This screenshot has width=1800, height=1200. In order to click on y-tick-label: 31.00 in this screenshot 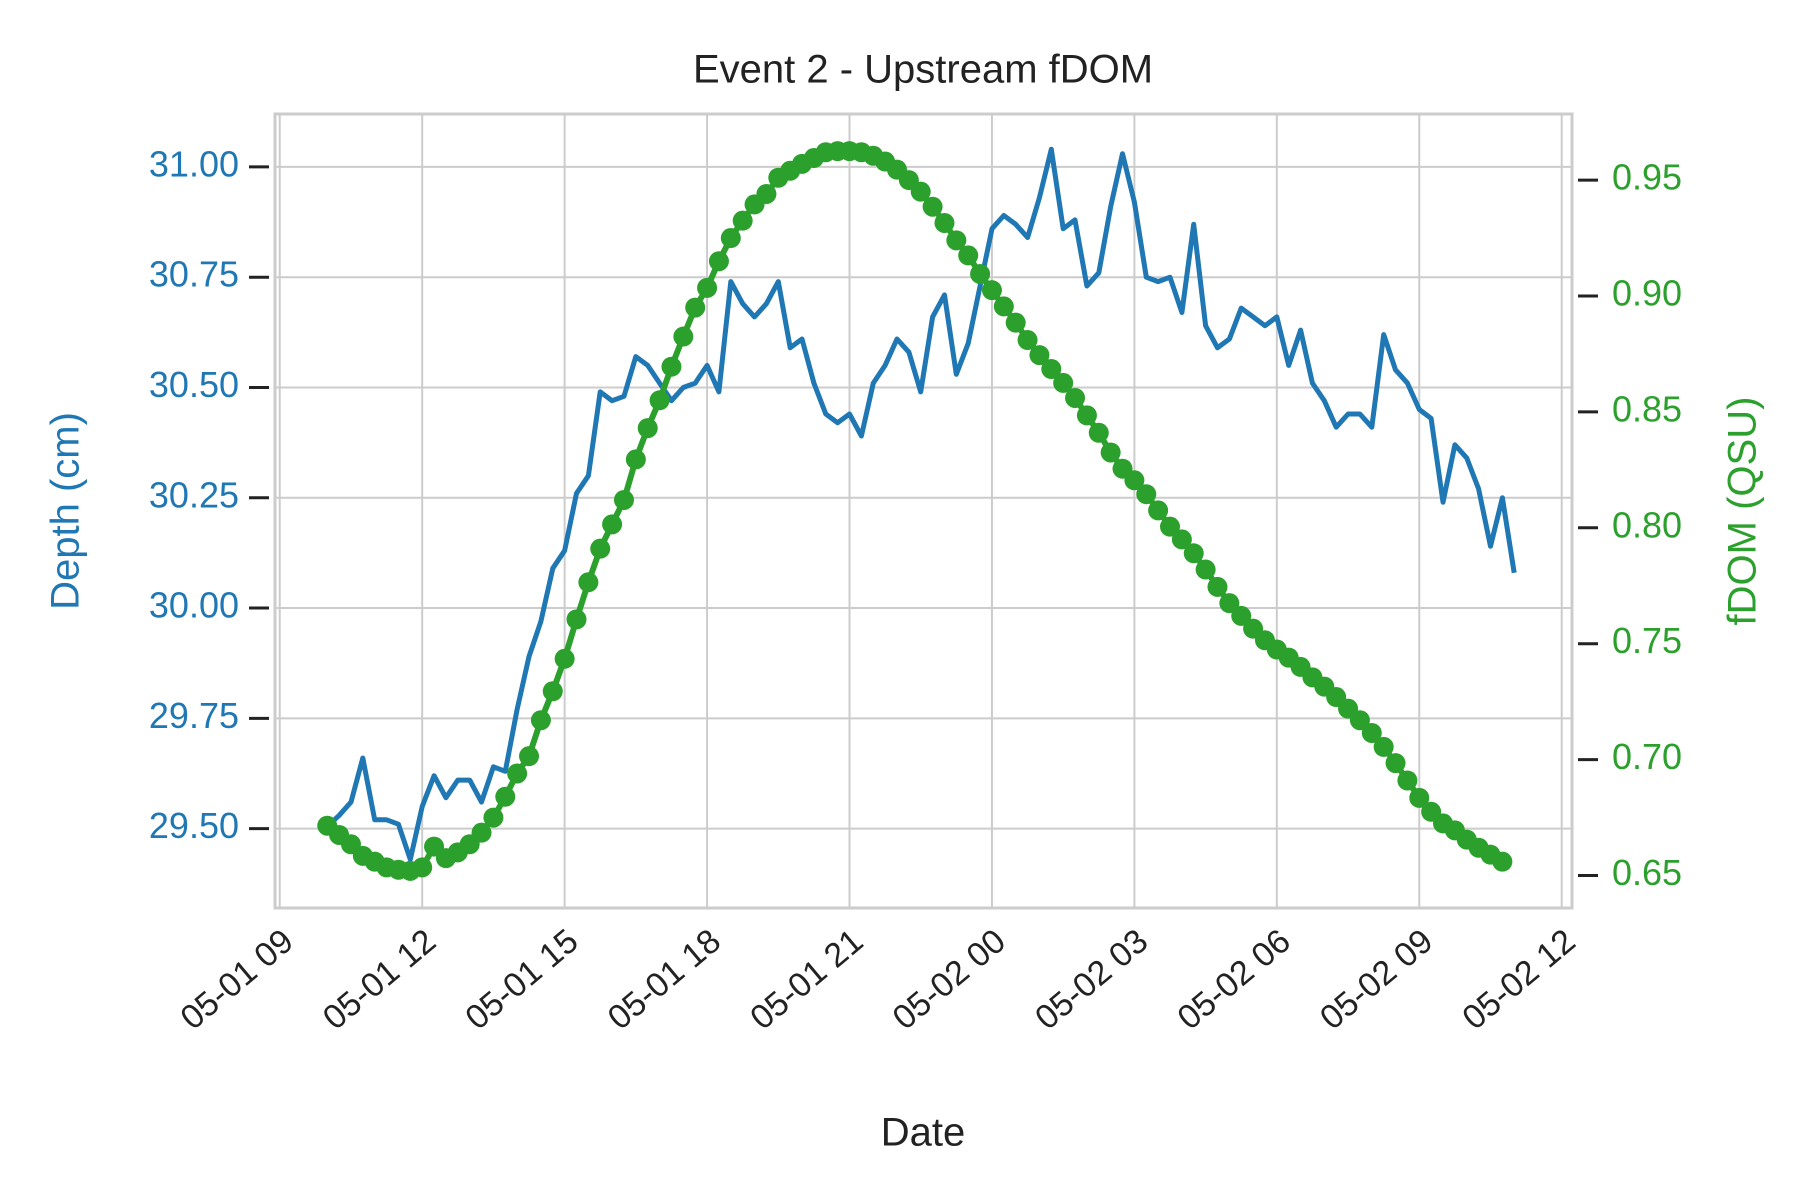, I will do `click(194, 163)`.